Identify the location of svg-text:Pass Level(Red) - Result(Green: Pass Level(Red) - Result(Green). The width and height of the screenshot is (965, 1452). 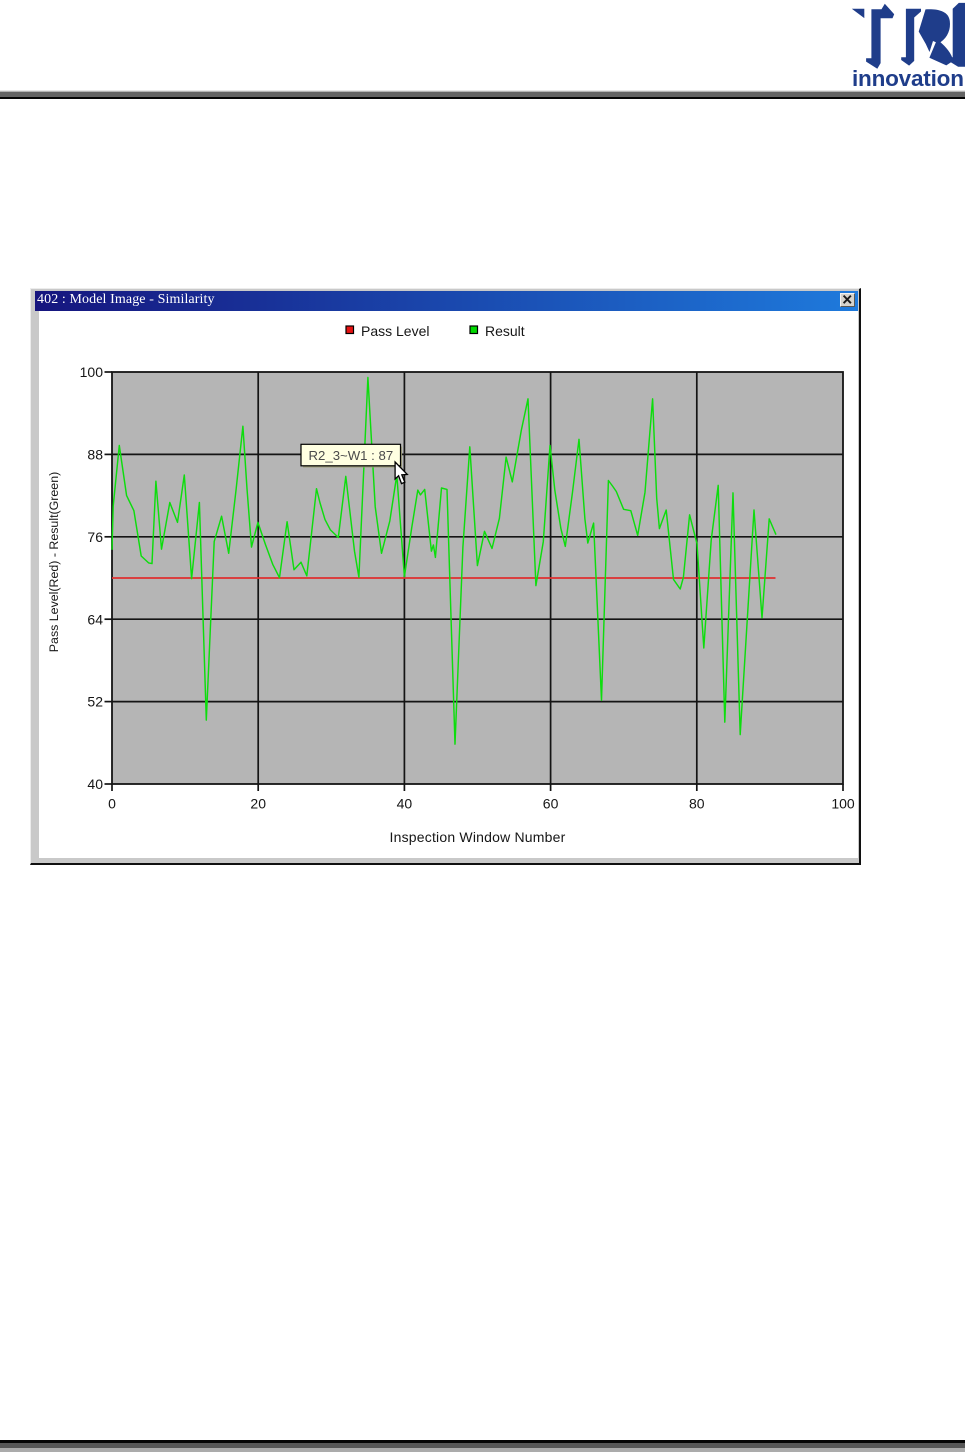
(54, 562).